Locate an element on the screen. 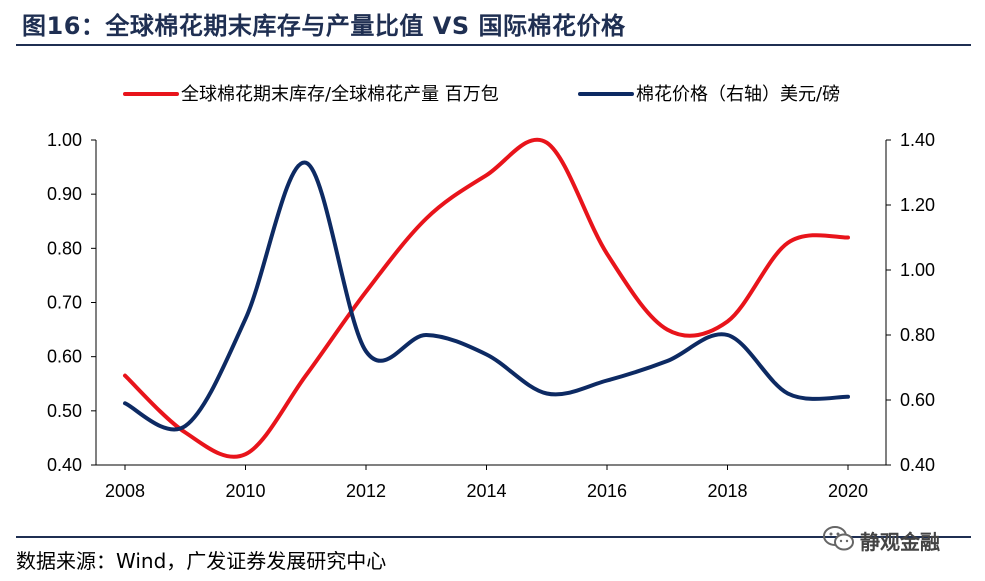 This screenshot has width=985, height=581. legend-label-price: 棉花价格（右轴）美元/磅 is located at coordinates (738, 94).